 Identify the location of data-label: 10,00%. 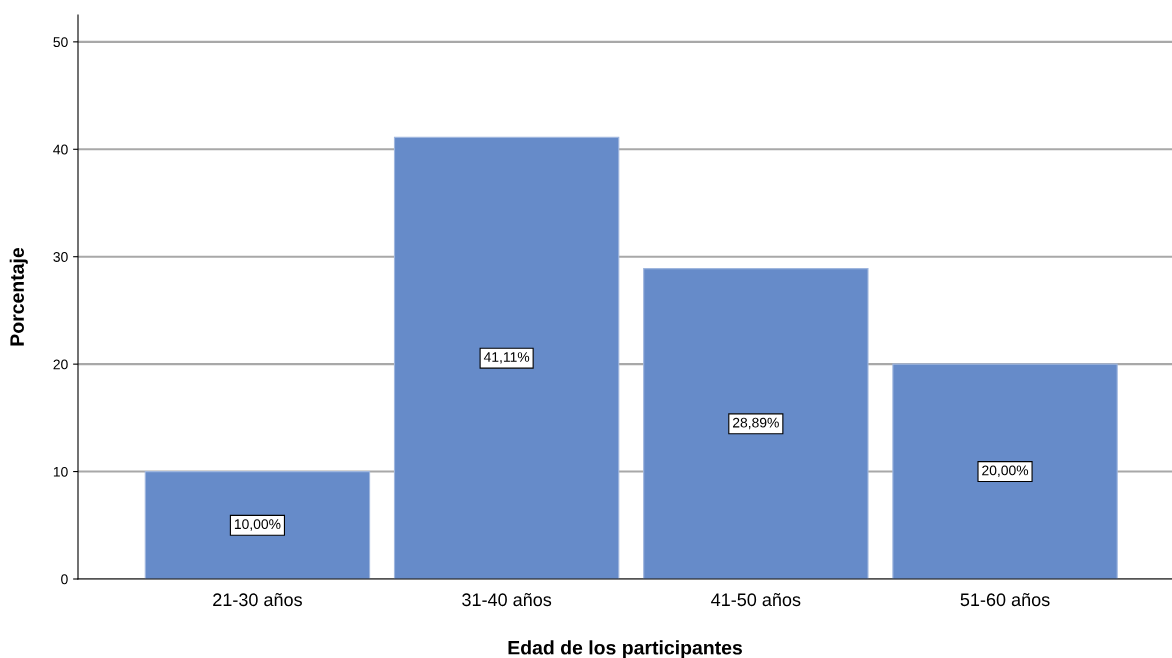
(257, 525).